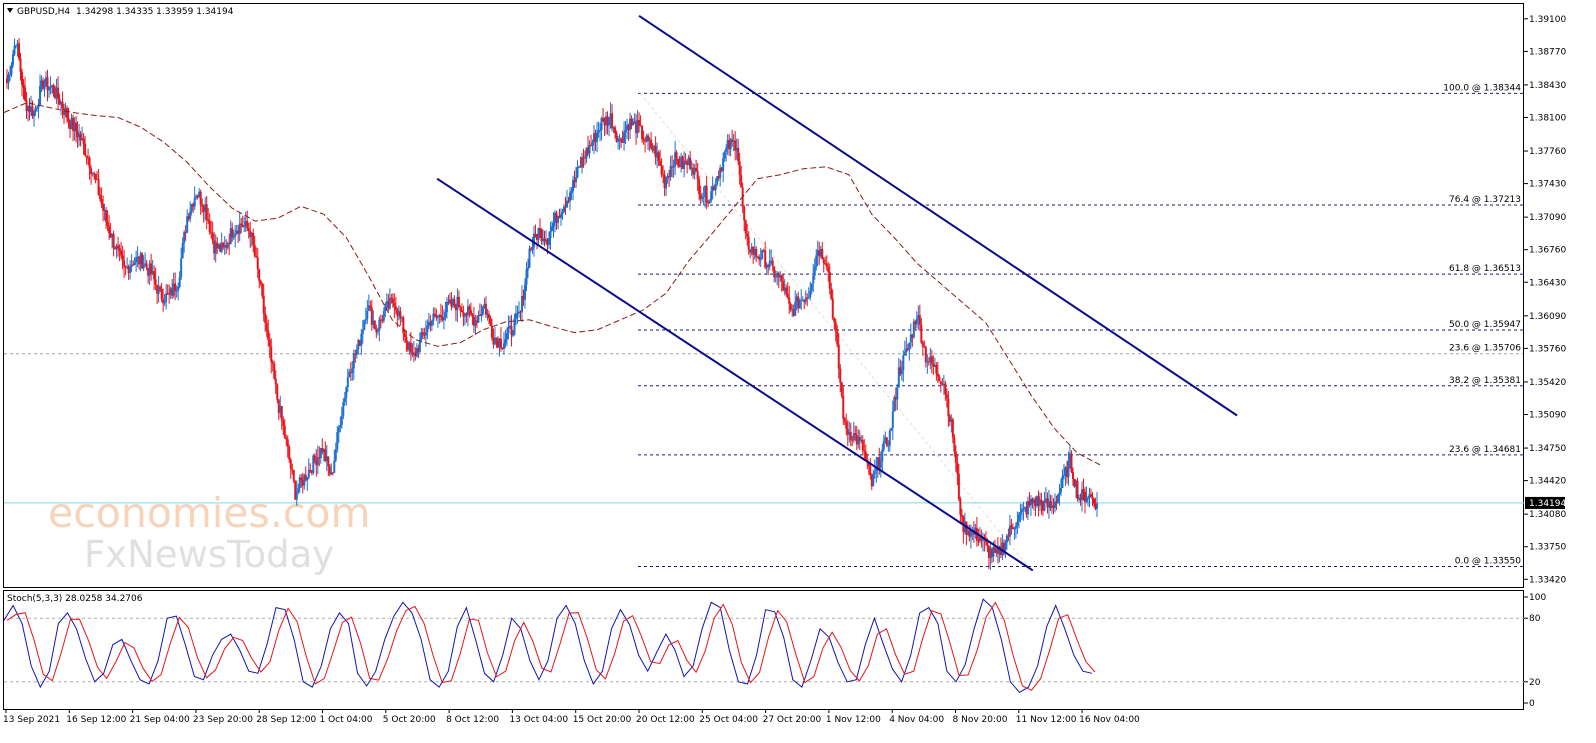 The image size is (1596, 743). Describe the element at coordinates (209, 532) in the screenshot. I see `watermark: economies.com FxNewsToday` at that location.